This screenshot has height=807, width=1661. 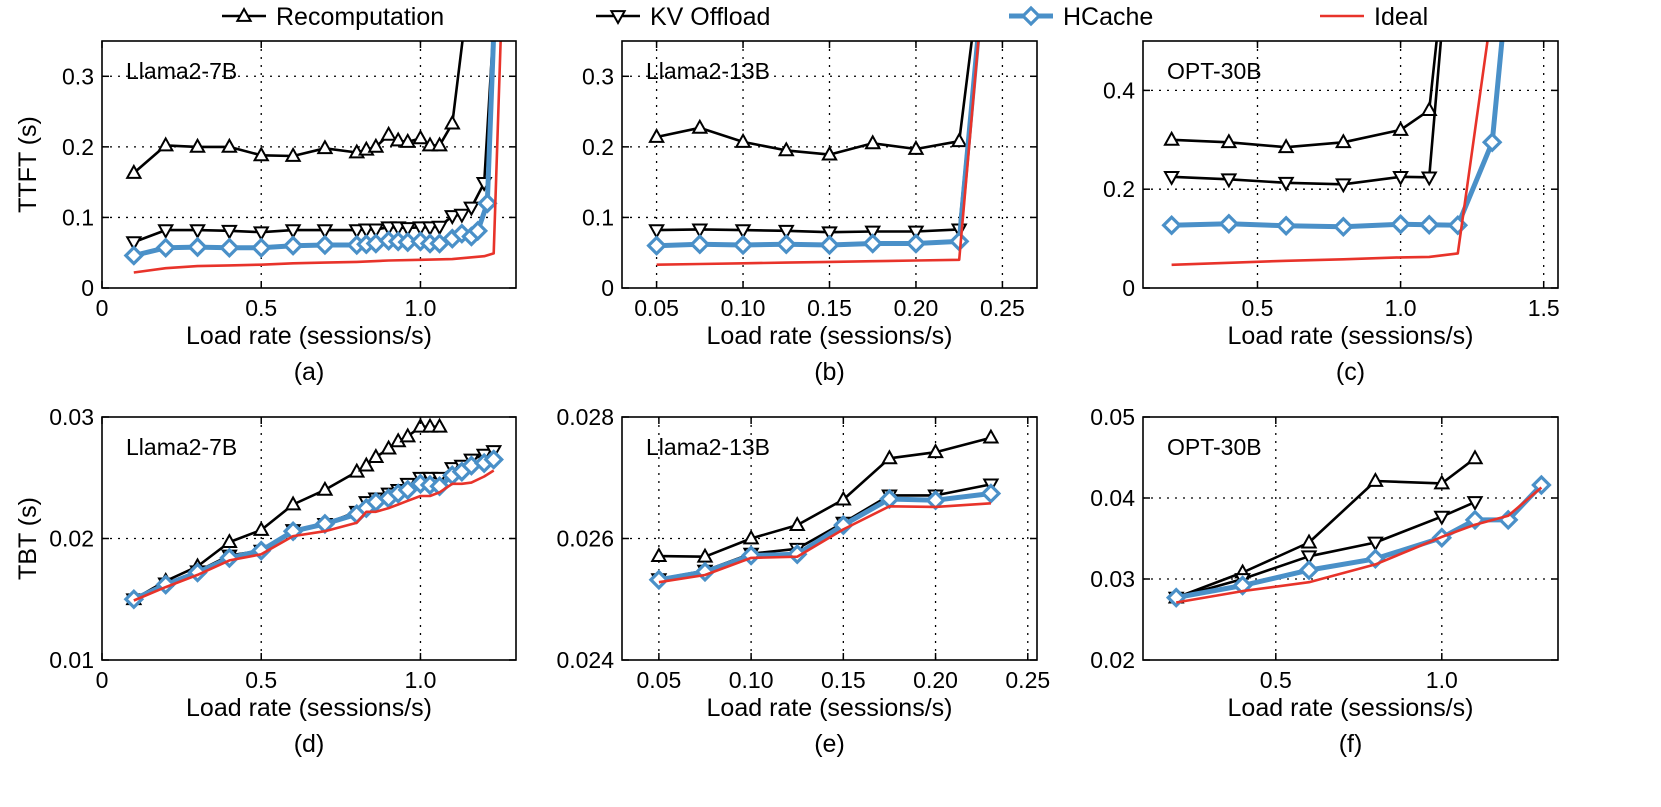 I want to click on x-tick-label: 0.10, so click(x=751, y=680).